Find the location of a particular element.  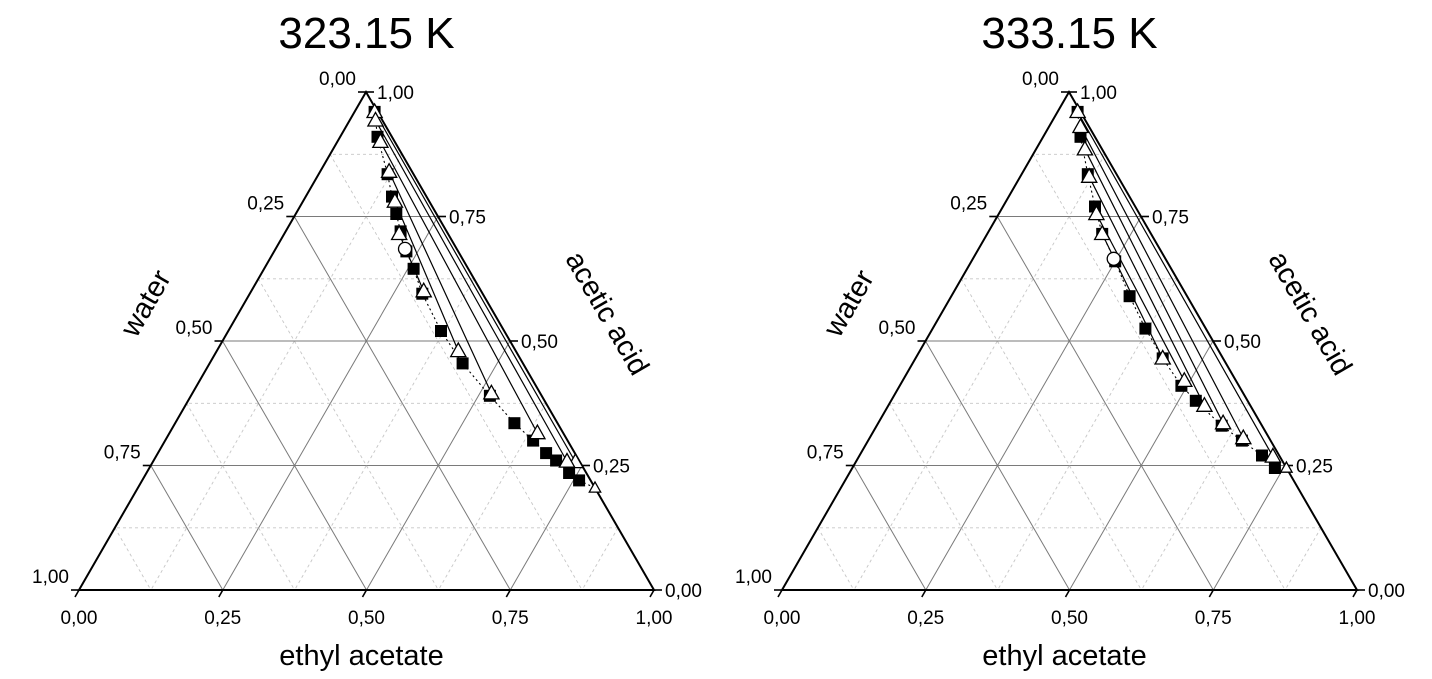

solubility-curve is located at coordinates (1182, 290).